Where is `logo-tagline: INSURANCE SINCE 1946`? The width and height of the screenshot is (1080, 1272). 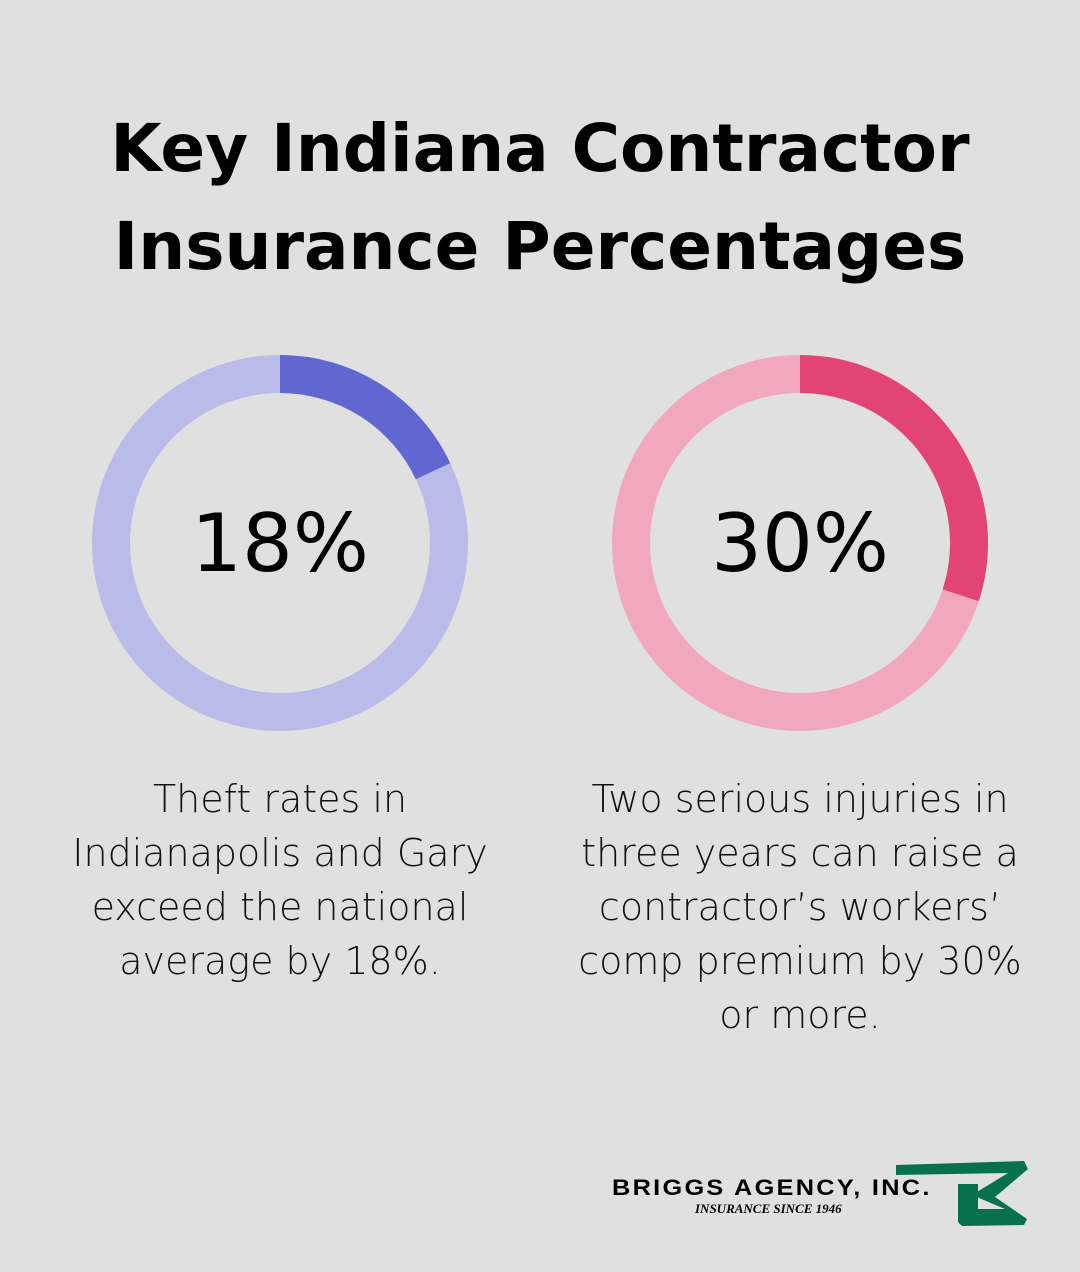 logo-tagline: INSURANCE SINCE 1946 is located at coordinates (768, 1208).